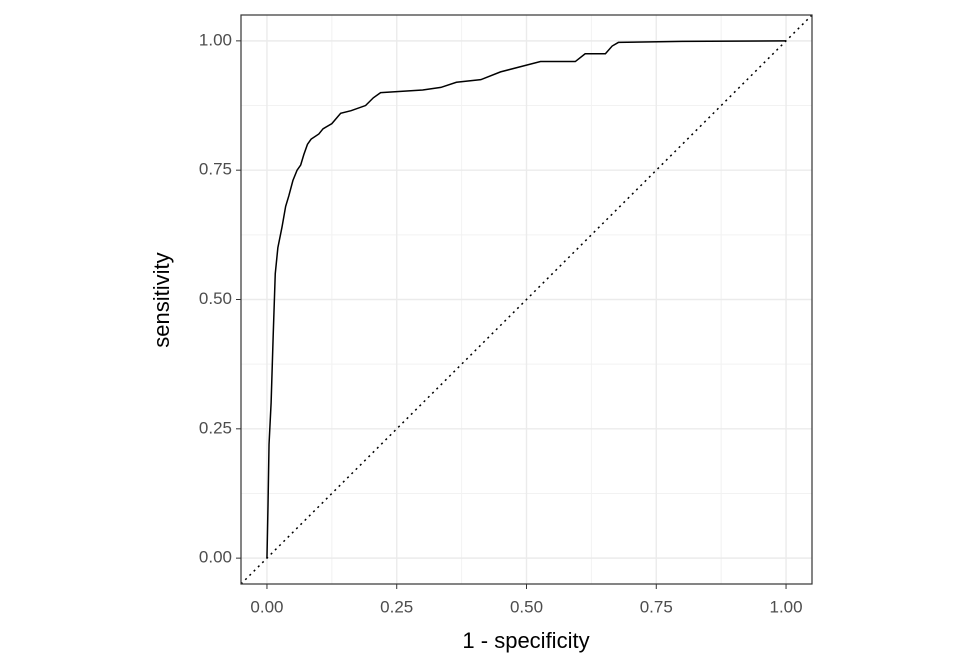  I want to click on y-tick-label: 0.75, so click(215, 169).